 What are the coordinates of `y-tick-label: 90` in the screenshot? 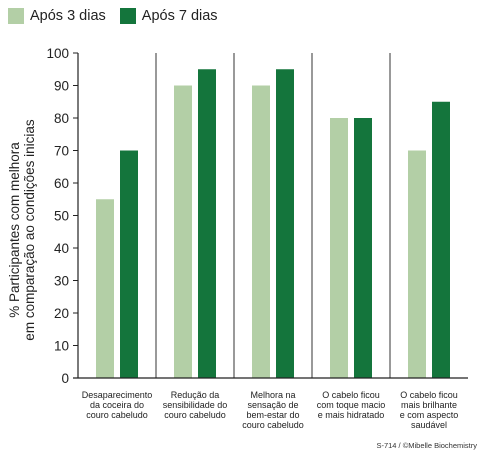 It's located at (61, 86).